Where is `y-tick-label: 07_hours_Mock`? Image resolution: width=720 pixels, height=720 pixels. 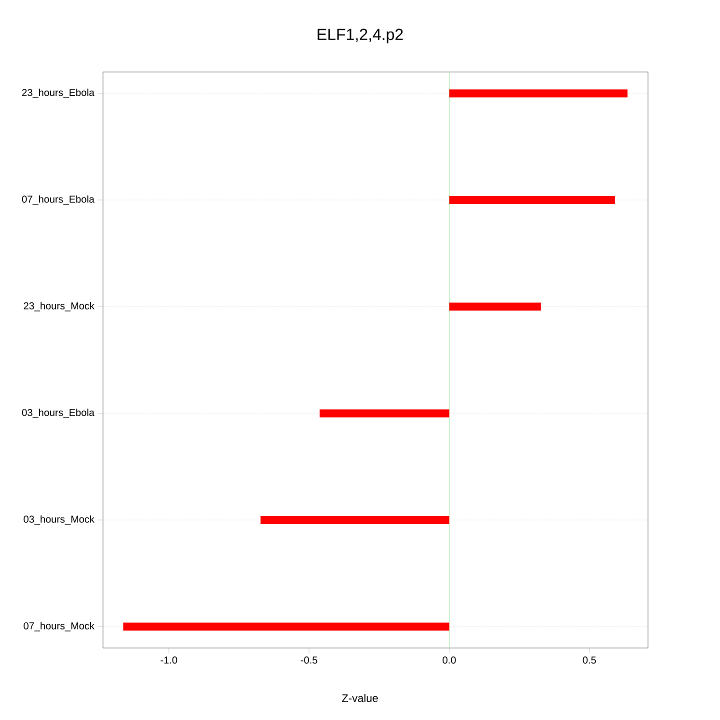 y-tick-label: 07_hours_Mock is located at coordinates (59, 627).